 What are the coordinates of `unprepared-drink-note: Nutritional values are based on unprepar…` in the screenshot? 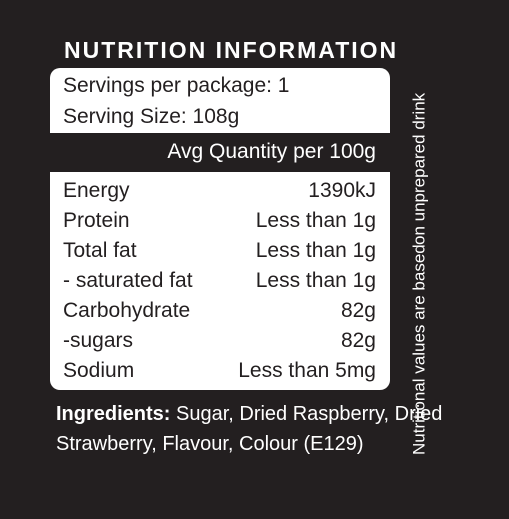 It's located at (419, 274).